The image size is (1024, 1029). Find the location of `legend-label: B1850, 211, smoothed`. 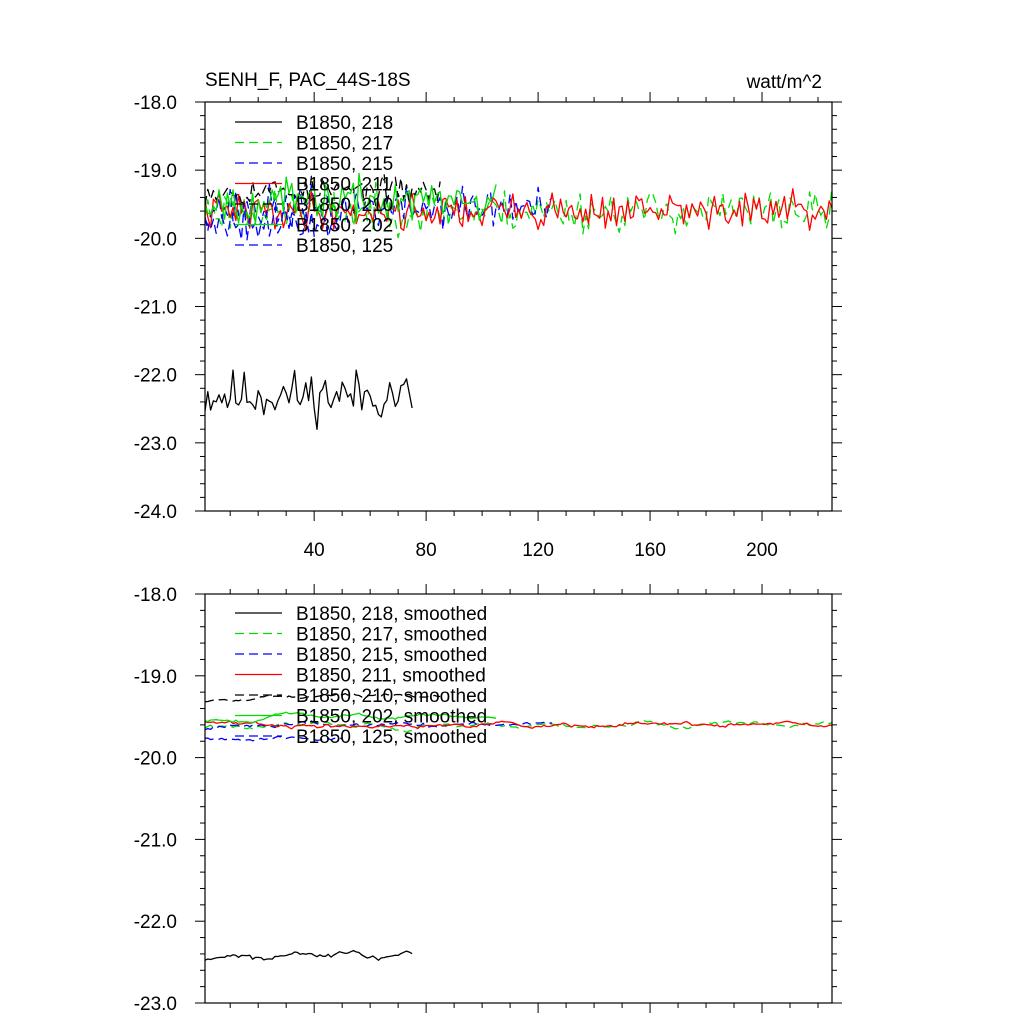

legend-label: B1850, 211, smoothed is located at coordinates (391, 676).